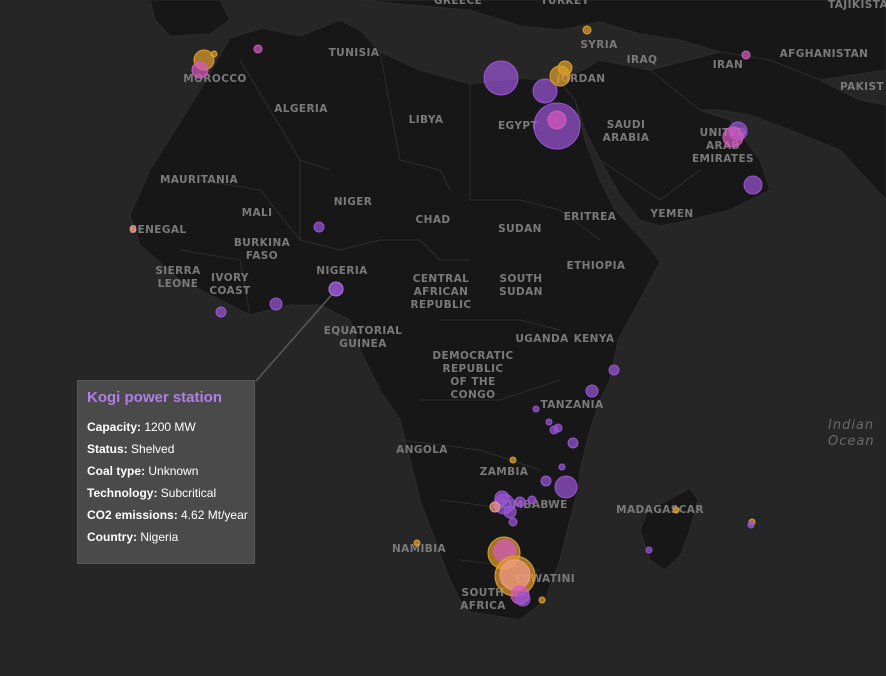 The width and height of the screenshot is (886, 676). Describe the element at coordinates (521, 292) in the screenshot. I see `country-label-south-sudan: SUDAN` at that location.